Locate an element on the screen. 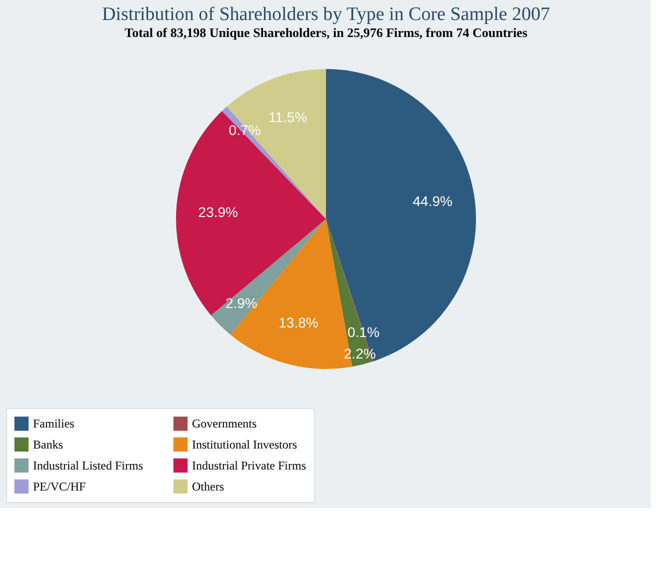 This screenshot has width=664, height=562. legend-label: Others is located at coordinates (208, 487).